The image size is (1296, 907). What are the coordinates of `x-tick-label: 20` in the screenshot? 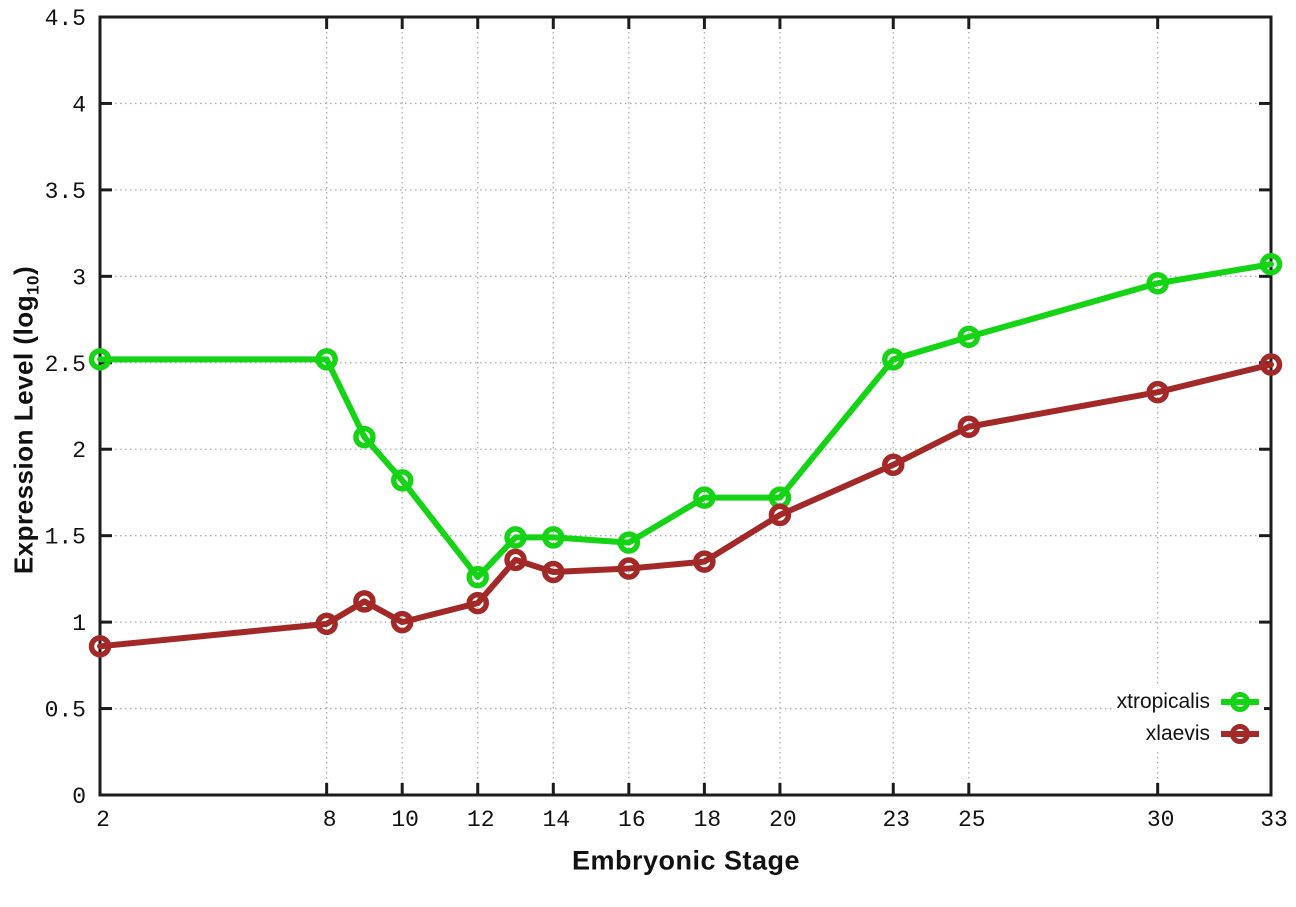 It's located at (783, 820).